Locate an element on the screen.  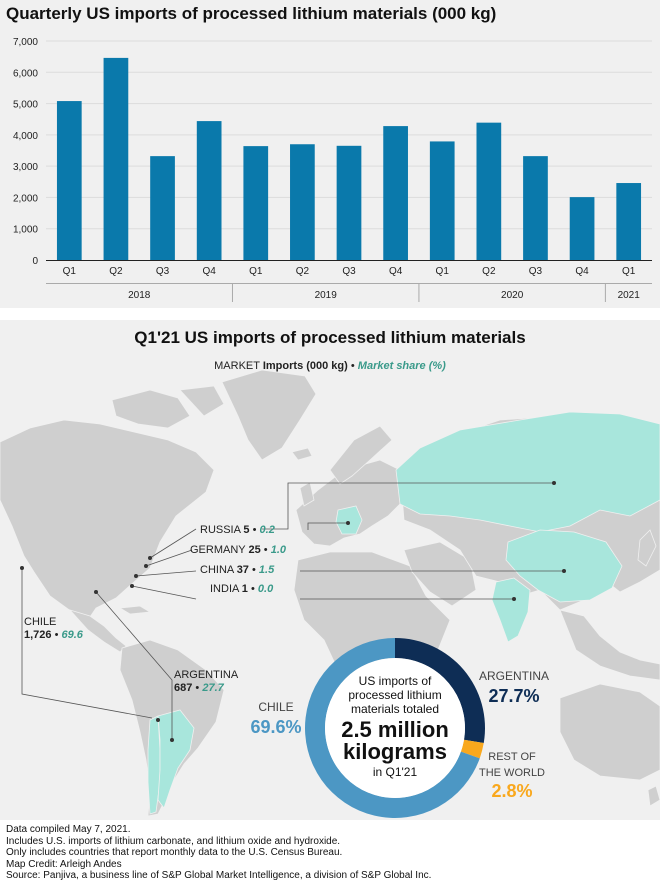
donut-chart is located at coordinates (395, 728).